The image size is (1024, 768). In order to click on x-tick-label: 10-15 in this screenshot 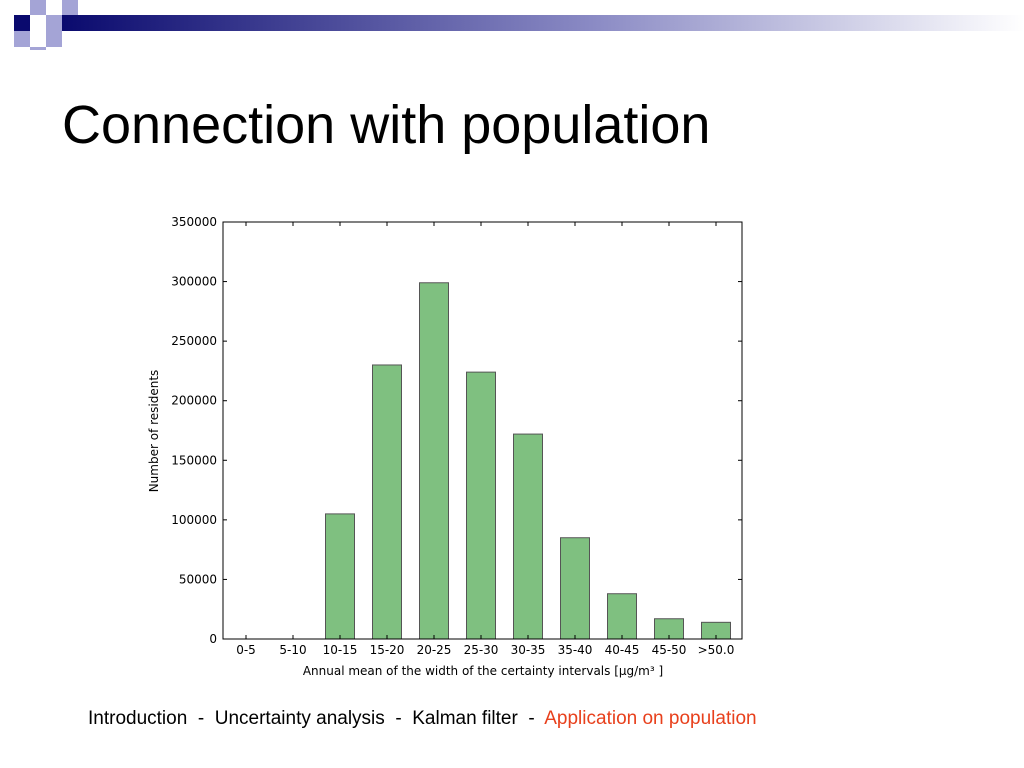, I will do `click(340, 650)`.